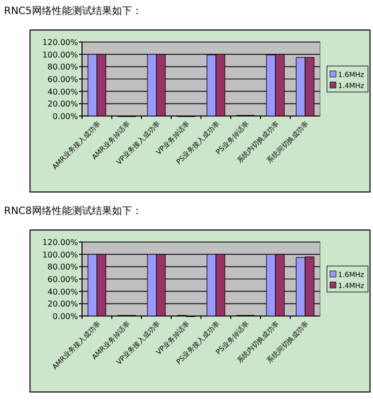 The height and width of the screenshot is (400, 373). I want to click on chart-title: RNC5网络性能测试结果如下：, so click(73, 11).